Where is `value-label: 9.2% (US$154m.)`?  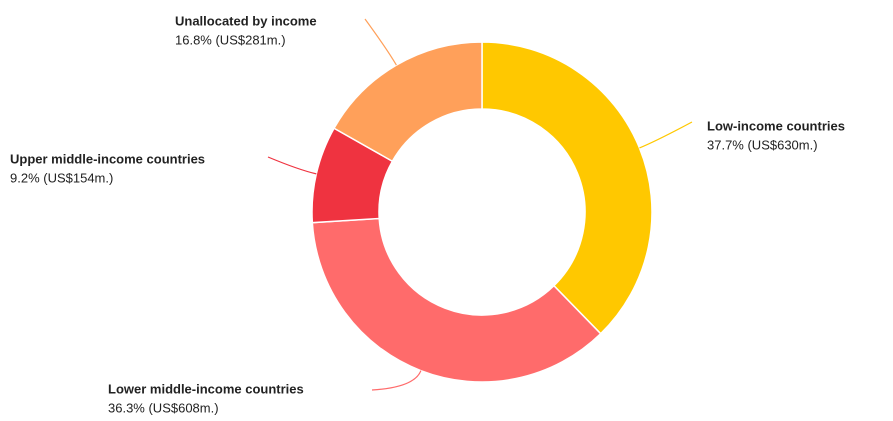 value-label: 9.2% (US$154m.) is located at coordinates (61, 177).